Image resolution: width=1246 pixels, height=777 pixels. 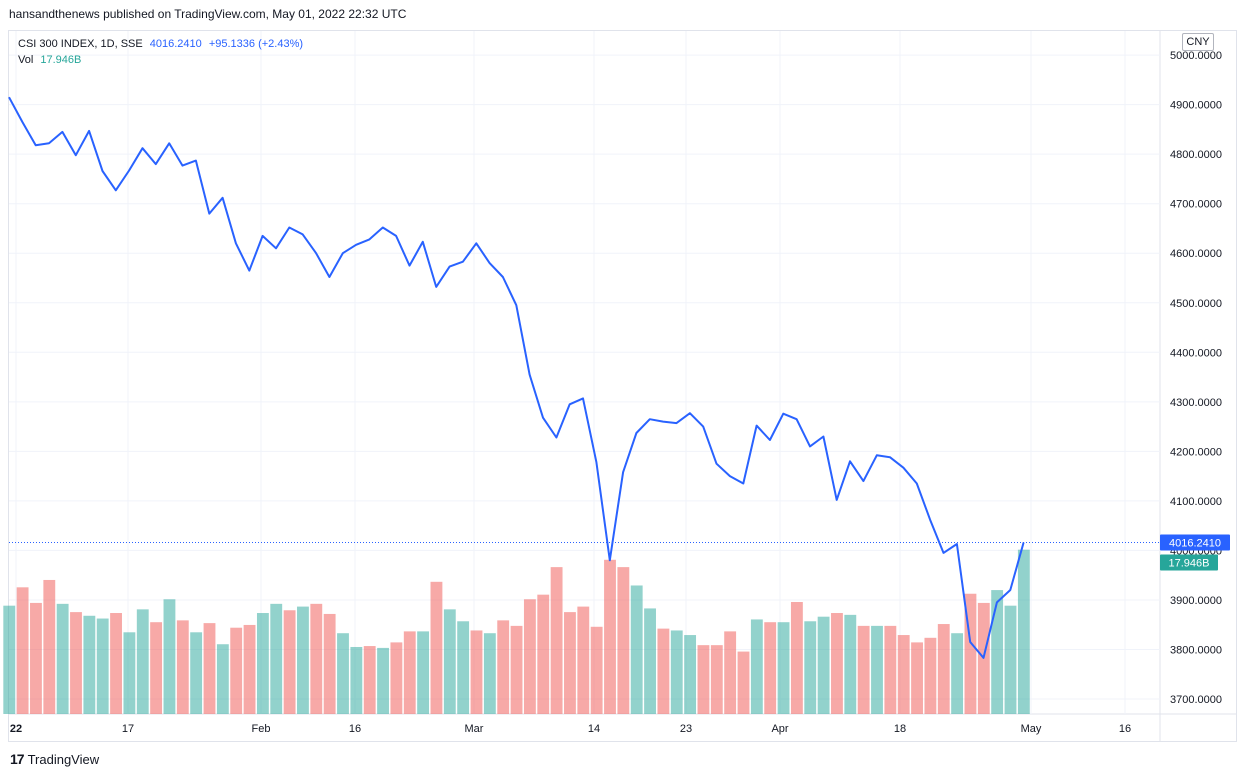 What do you see at coordinates (1195, 552) in the screenshot?
I see `last-value-tags: 4016.2410 17.946B` at bounding box center [1195, 552].